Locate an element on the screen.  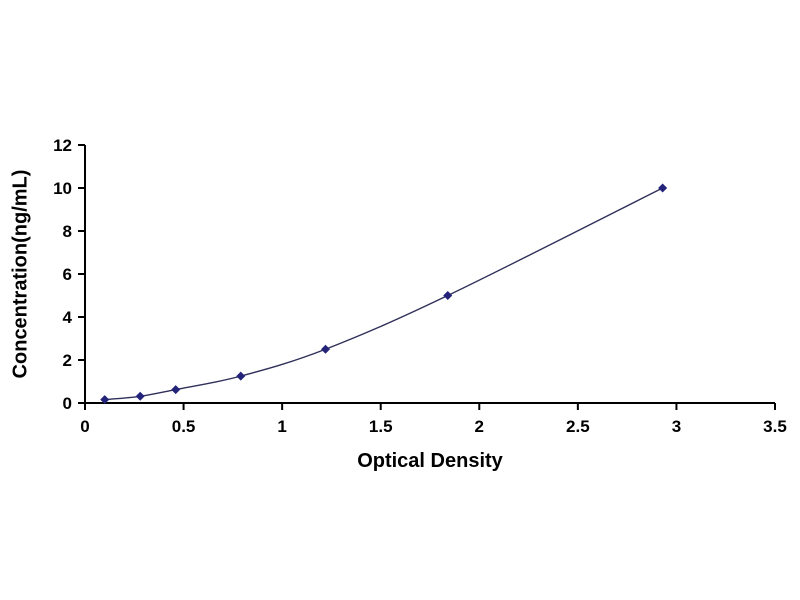
x-axis-label: Optical Density is located at coordinates (430, 461).